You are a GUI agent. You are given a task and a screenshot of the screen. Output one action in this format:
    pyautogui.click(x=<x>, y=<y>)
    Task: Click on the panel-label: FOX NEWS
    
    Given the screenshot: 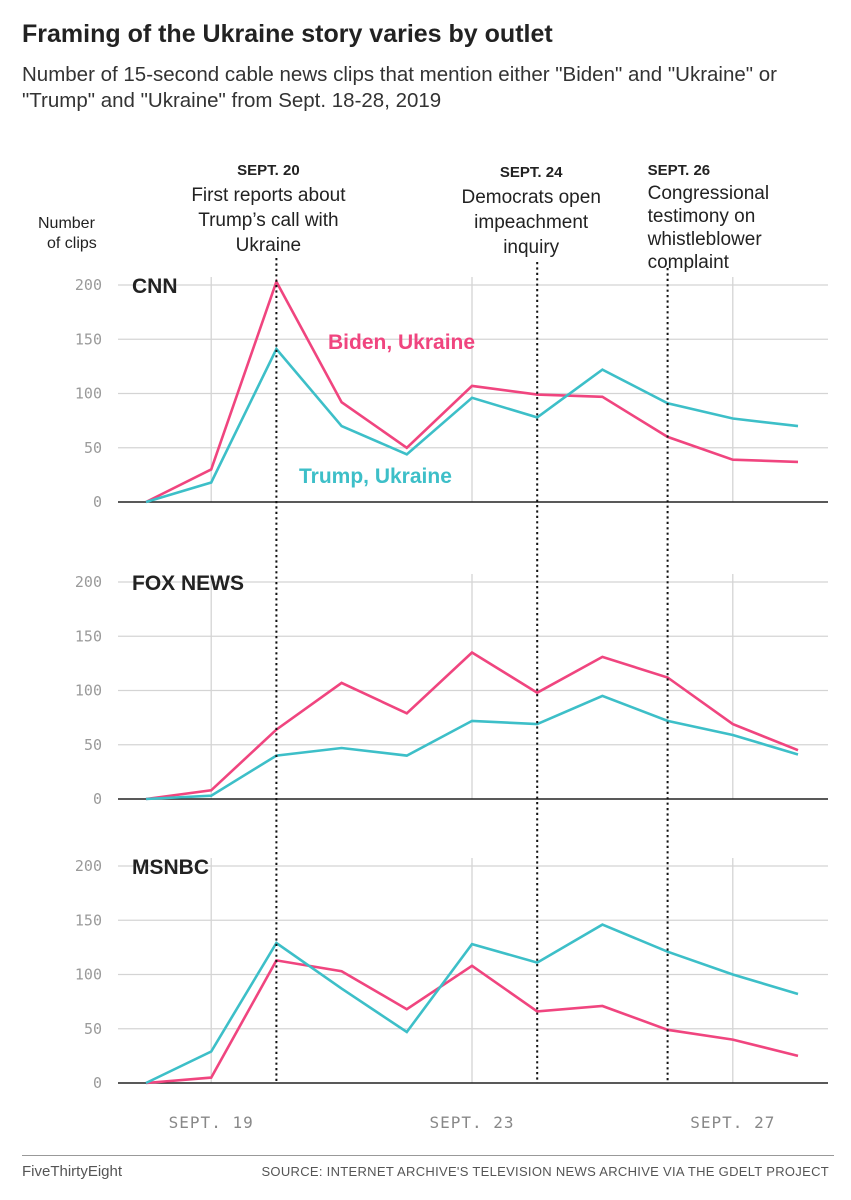 What is the action you would take?
    pyautogui.click(x=188, y=583)
    